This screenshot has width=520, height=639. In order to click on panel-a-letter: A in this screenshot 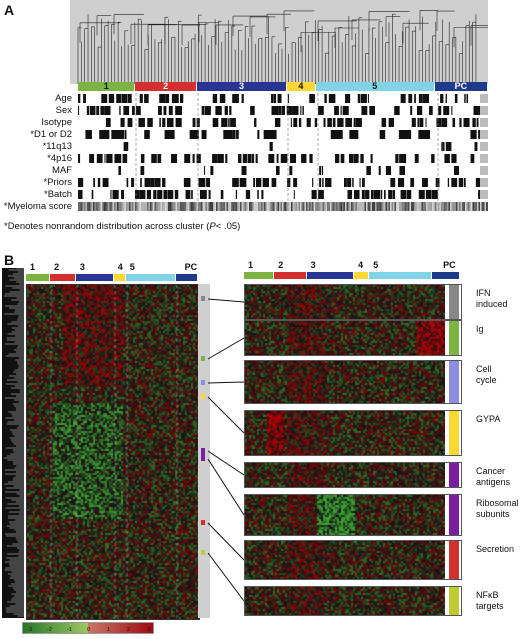, I will do `click(9, 10)`.